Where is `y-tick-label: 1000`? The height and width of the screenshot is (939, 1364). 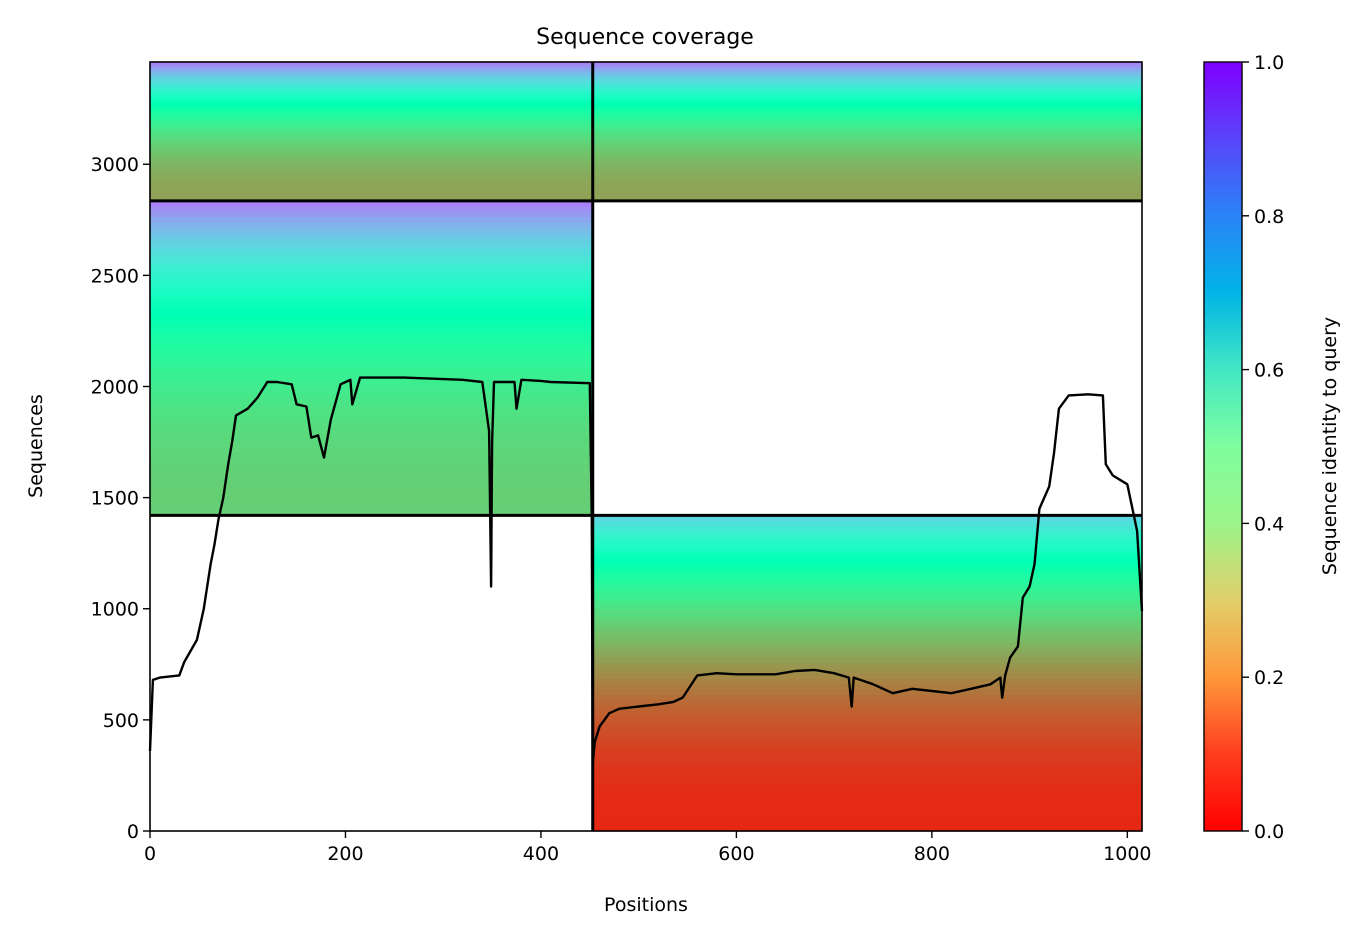 y-tick-label: 1000 is located at coordinates (115, 610).